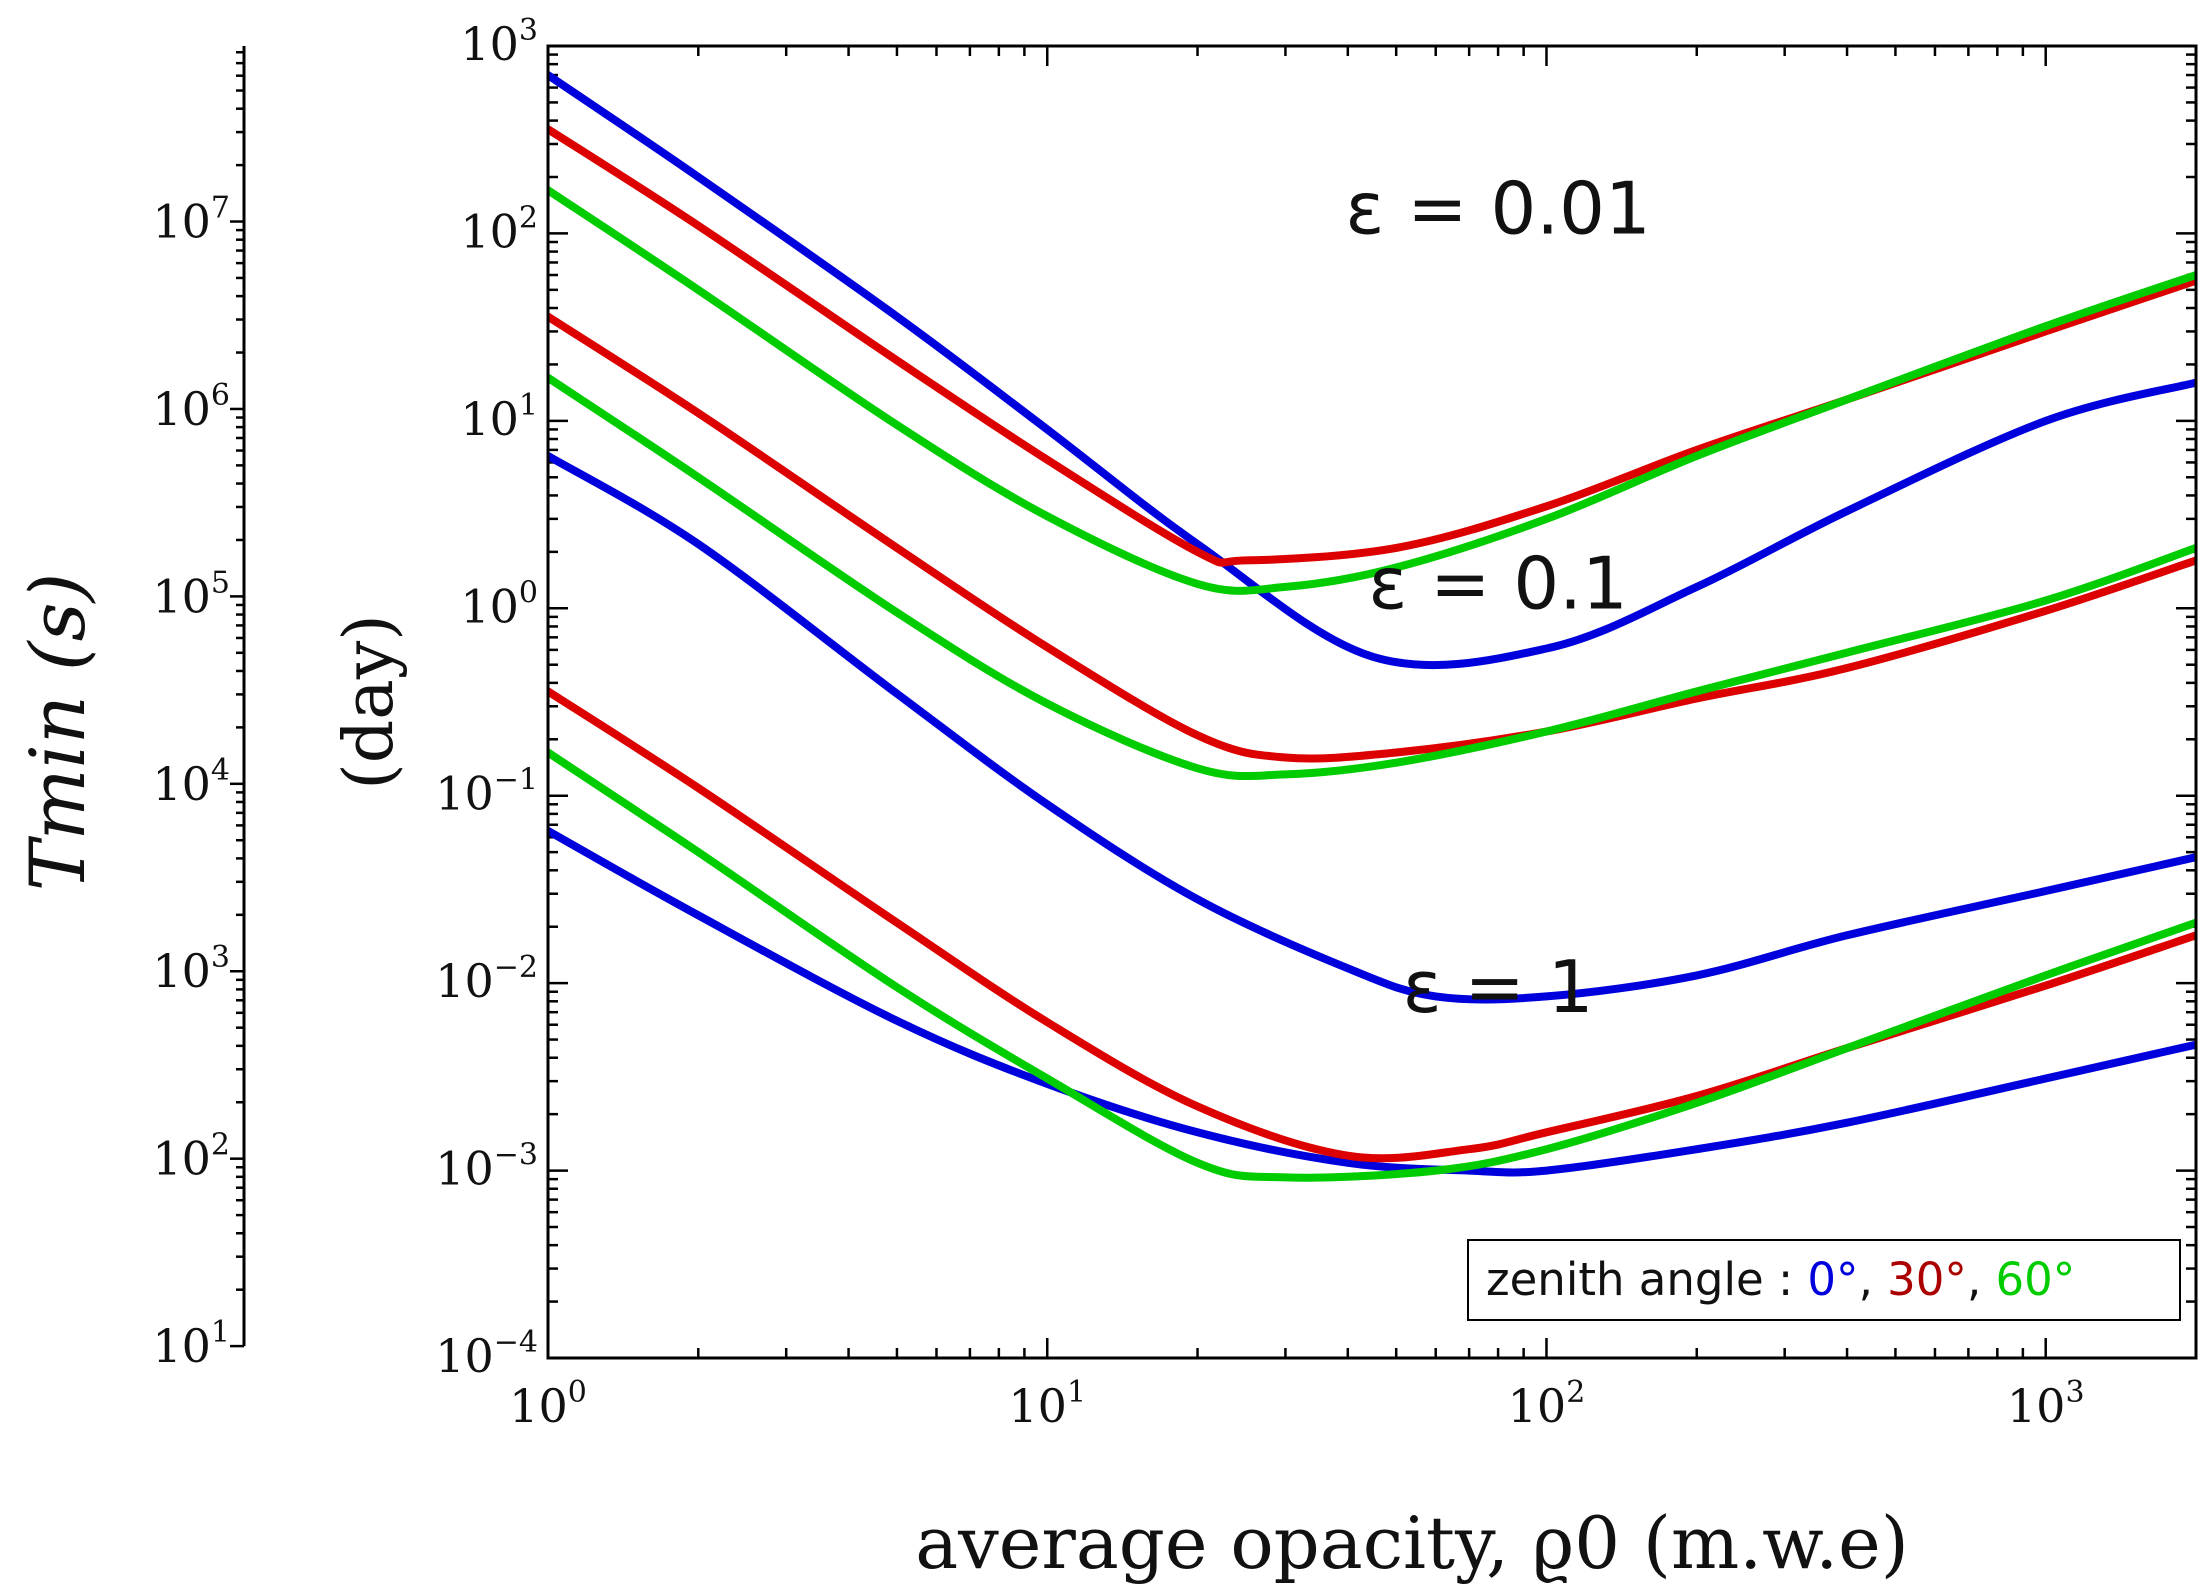 Image resolution: width=2200 pixels, height=1592 pixels. What do you see at coordinates (181, 409) in the screenshot?
I see `seconds-tick-label-5-base: 10` at bounding box center [181, 409].